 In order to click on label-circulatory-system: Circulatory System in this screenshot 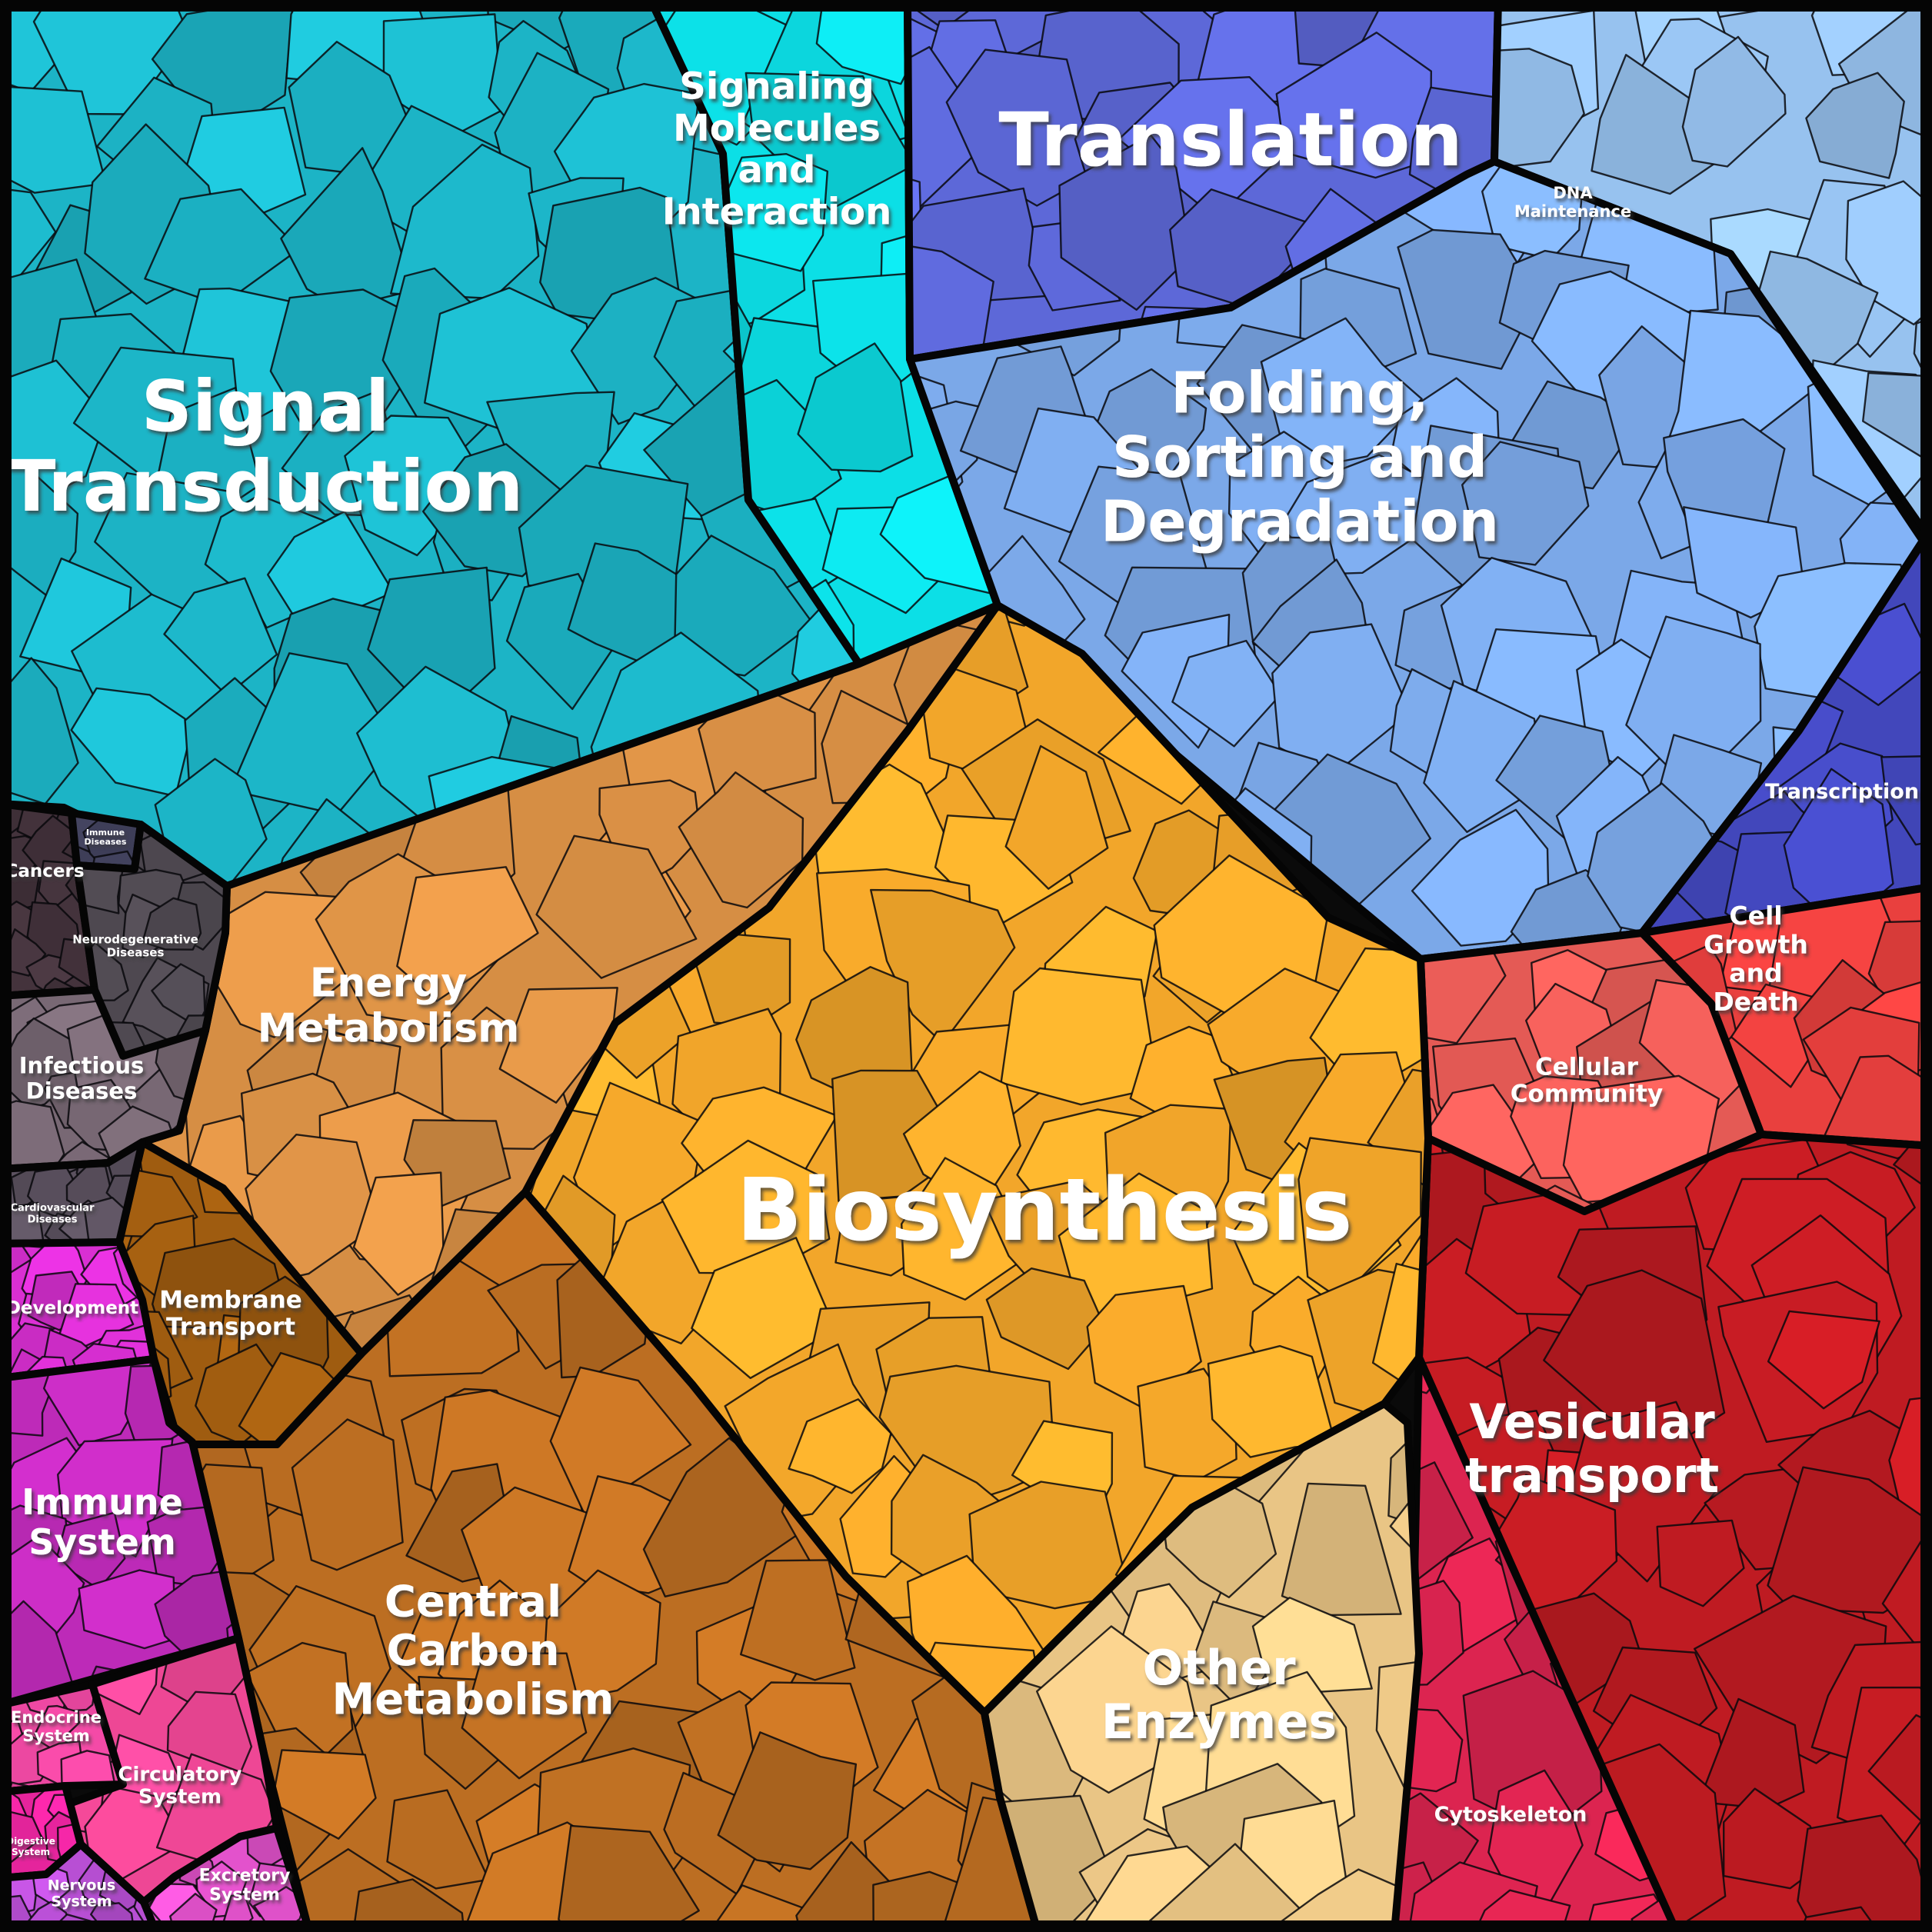, I will do `click(180, 1785)`.